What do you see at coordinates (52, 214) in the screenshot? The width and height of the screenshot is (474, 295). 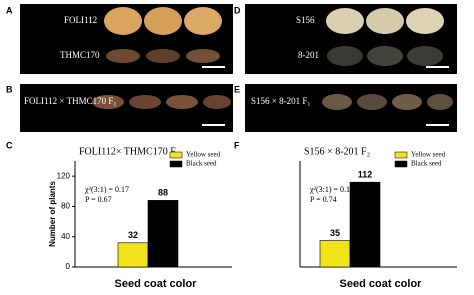 I see `y-axis-label: Number of plants` at bounding box center [52, 214].